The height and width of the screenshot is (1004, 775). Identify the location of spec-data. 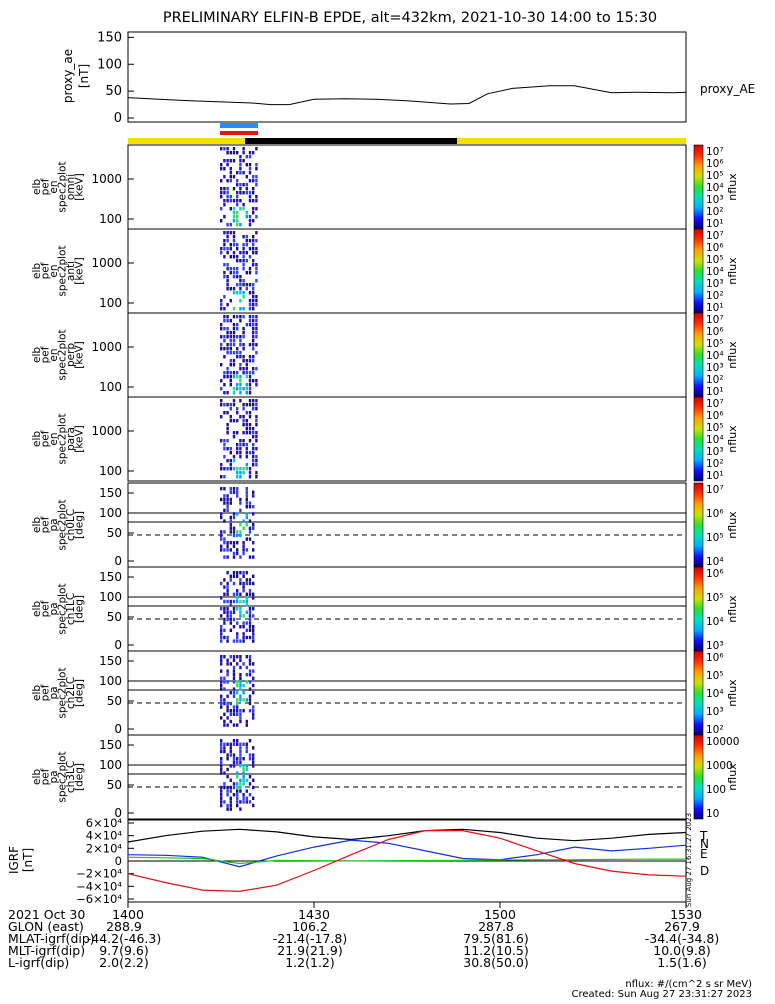
(237, 607).